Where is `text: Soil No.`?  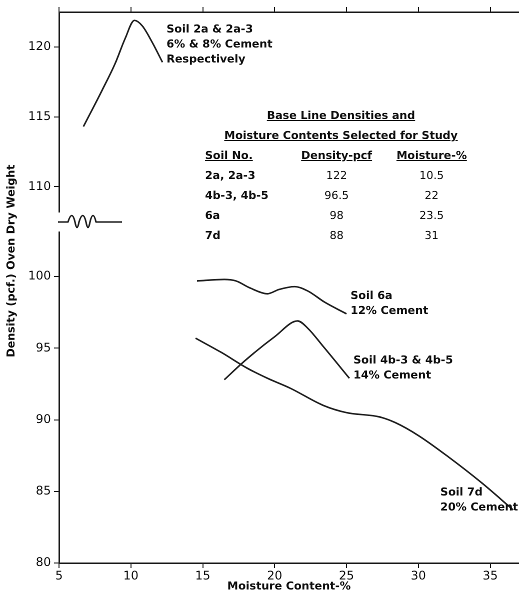 text: Soil No. is located at coordinates (229, 156).